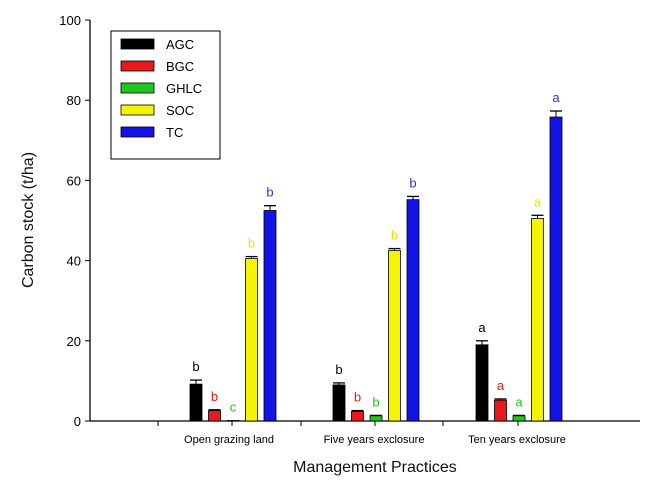 The width and height of the screenshot is (650, 481). Describe the element at coordinates (74, 341) in the screenshot. I see `y-tick-label: 20` at that location.